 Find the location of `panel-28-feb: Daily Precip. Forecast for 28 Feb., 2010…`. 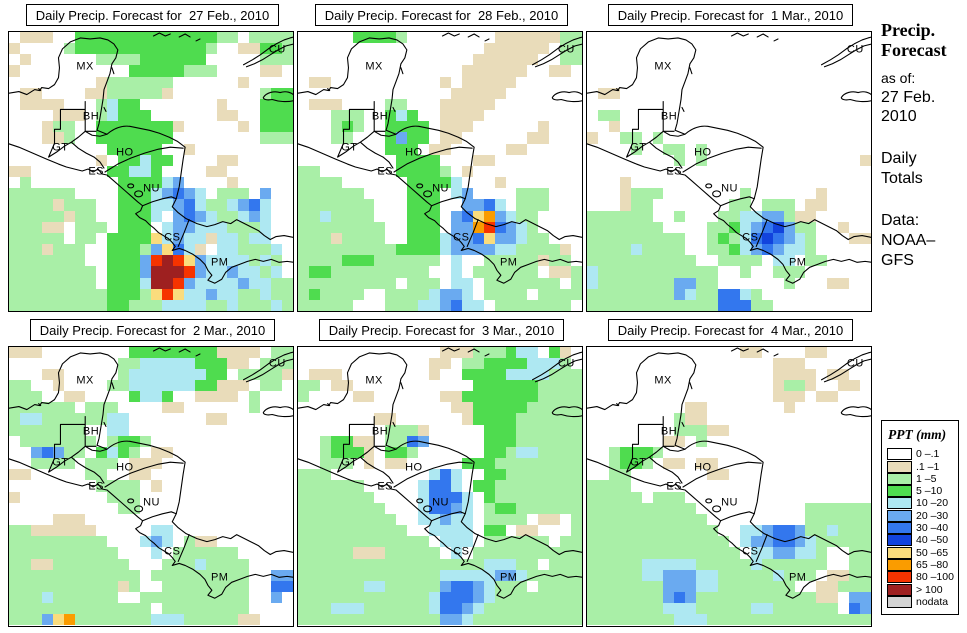

panel-28-feb: Daily Precip. Forecast for 28 Feb., 2010… is located at coordinates (441, 159).